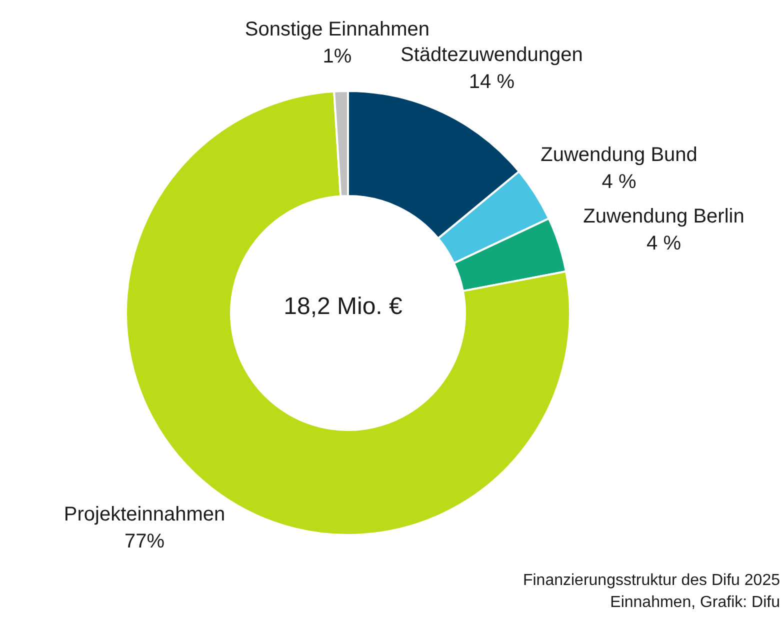 The width and height of the screenshot is (784, 619). Describe the element at coordinates (491, 82) in the screenshot. I see `data-label: 14 %` at that location.